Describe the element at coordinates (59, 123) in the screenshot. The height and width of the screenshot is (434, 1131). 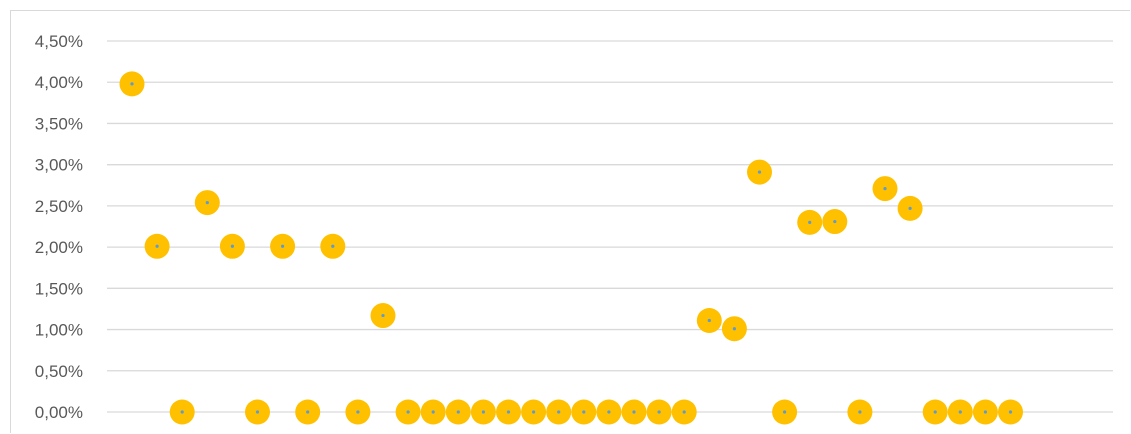
I see `y-tick-label: 3,50%` at that location.